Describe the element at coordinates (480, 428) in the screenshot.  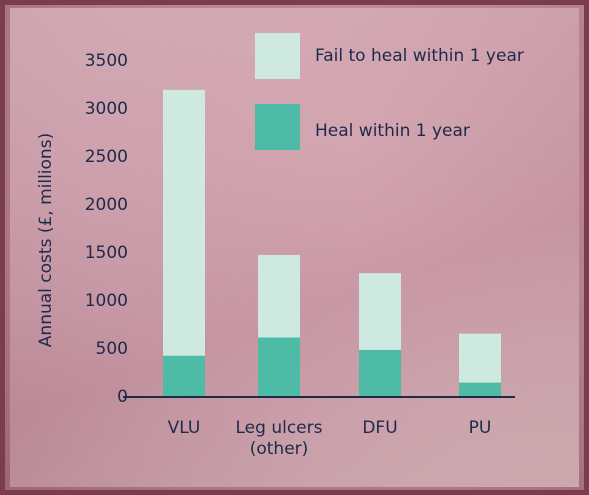
I see `x-tick-label: PU` at that location.